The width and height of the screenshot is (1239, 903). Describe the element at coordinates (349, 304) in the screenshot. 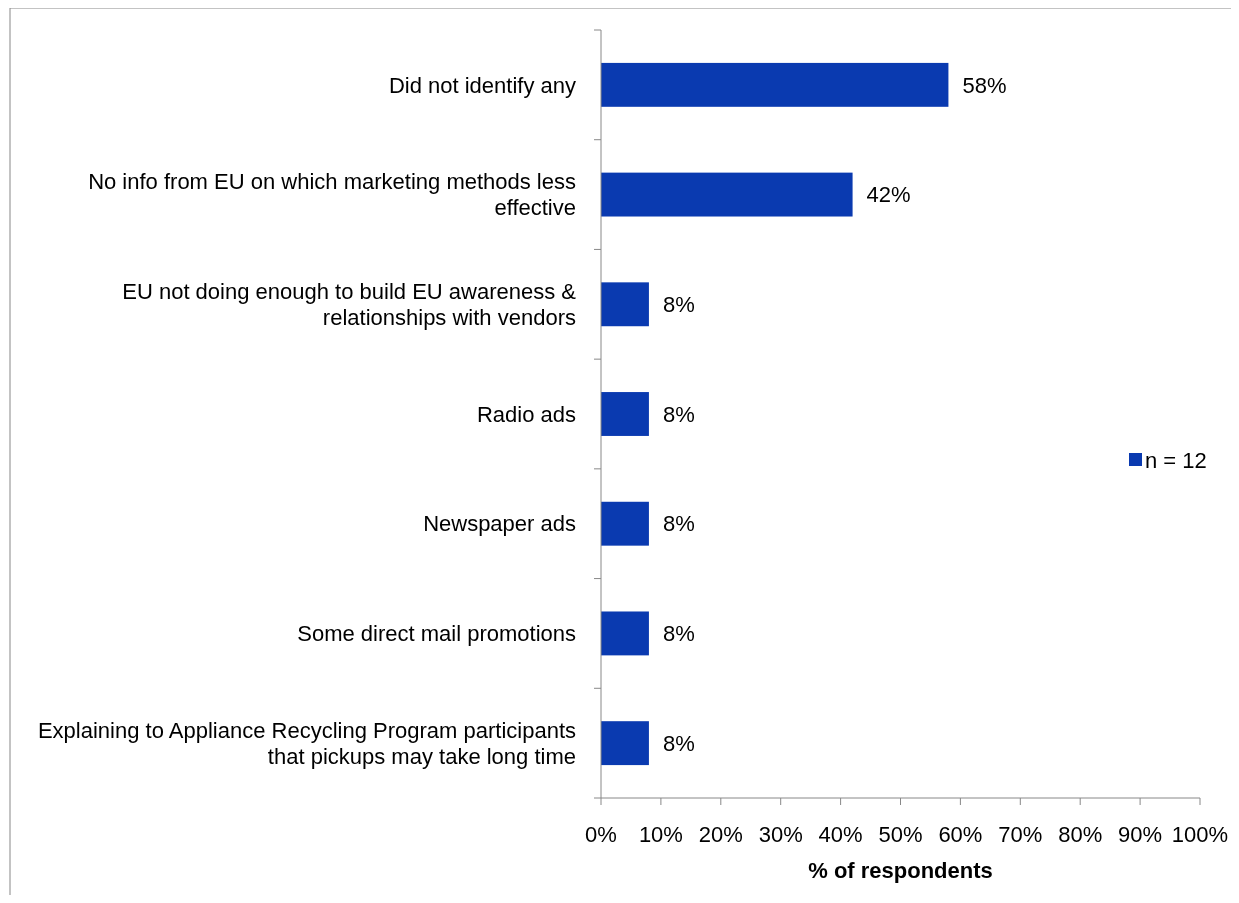

I see `y-tick-label: EU not doing enough to build EU awareness & relationships with vendors` at that location.